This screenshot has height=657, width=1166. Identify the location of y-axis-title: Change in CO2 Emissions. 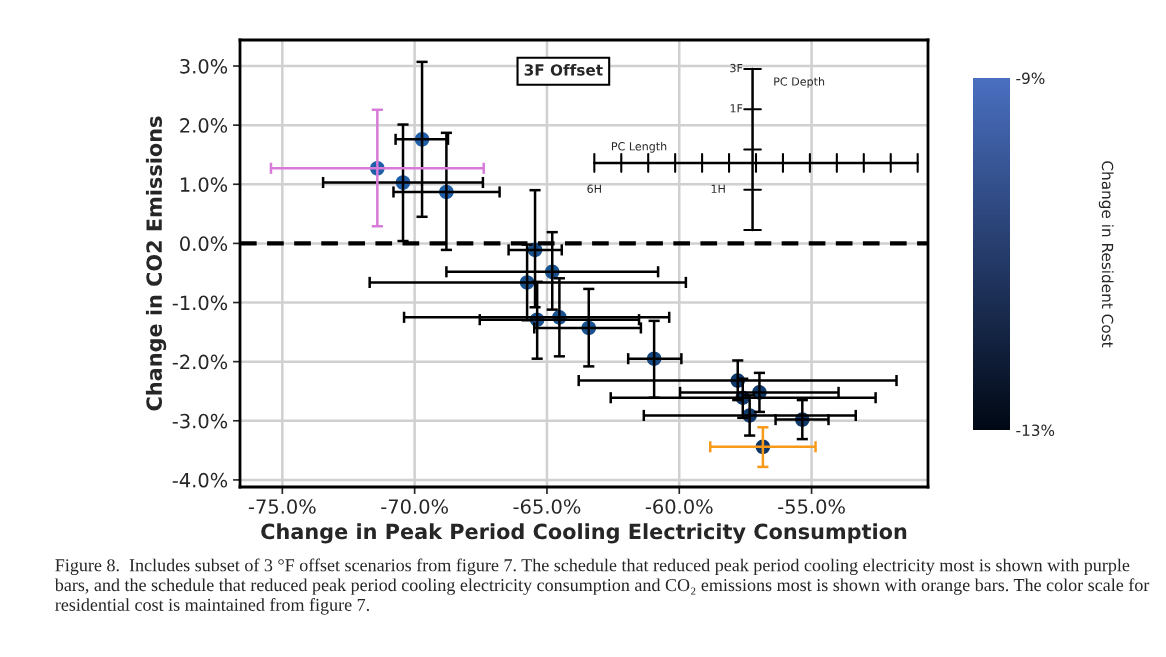
(156, 263).